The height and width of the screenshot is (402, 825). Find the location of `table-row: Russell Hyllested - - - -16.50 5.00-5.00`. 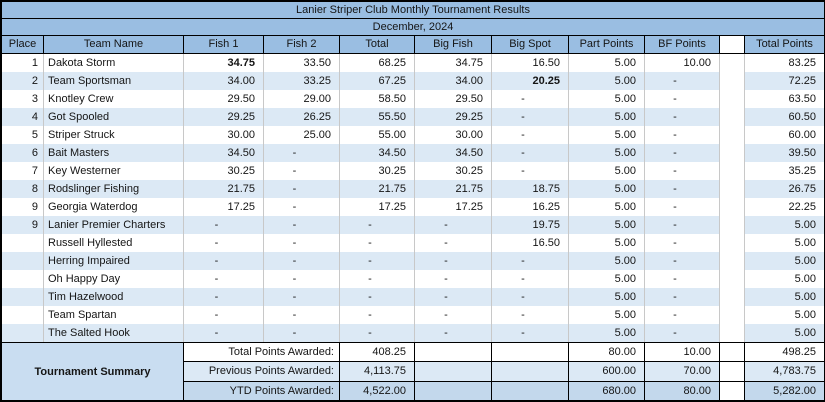

table-row: Russell Hyllested - - - -16.50 5.00-5.00 is located at coordinates (413, 243).